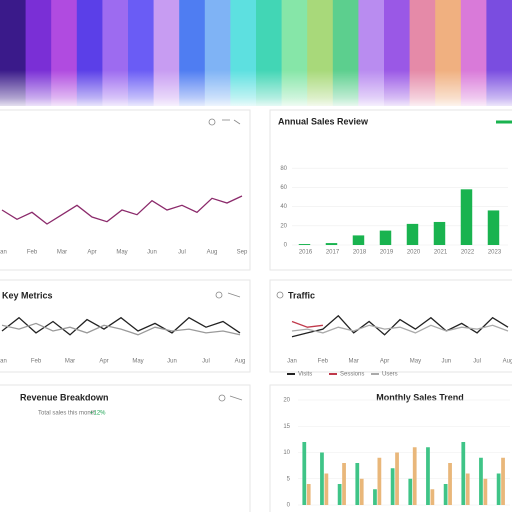 Image resolution: width=512 pixels, height=517 pixels. I want to click on x-tick-label: 2019, so click(387, 253).